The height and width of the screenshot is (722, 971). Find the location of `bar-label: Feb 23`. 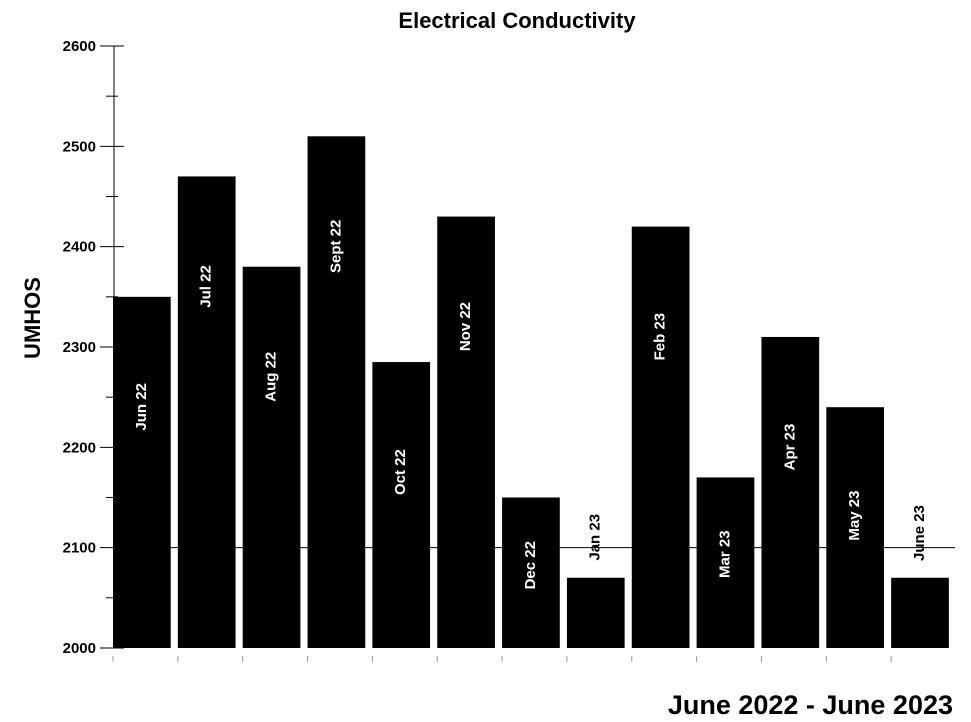

bar-label: Feb 23 is located at coordinates (660, 337).